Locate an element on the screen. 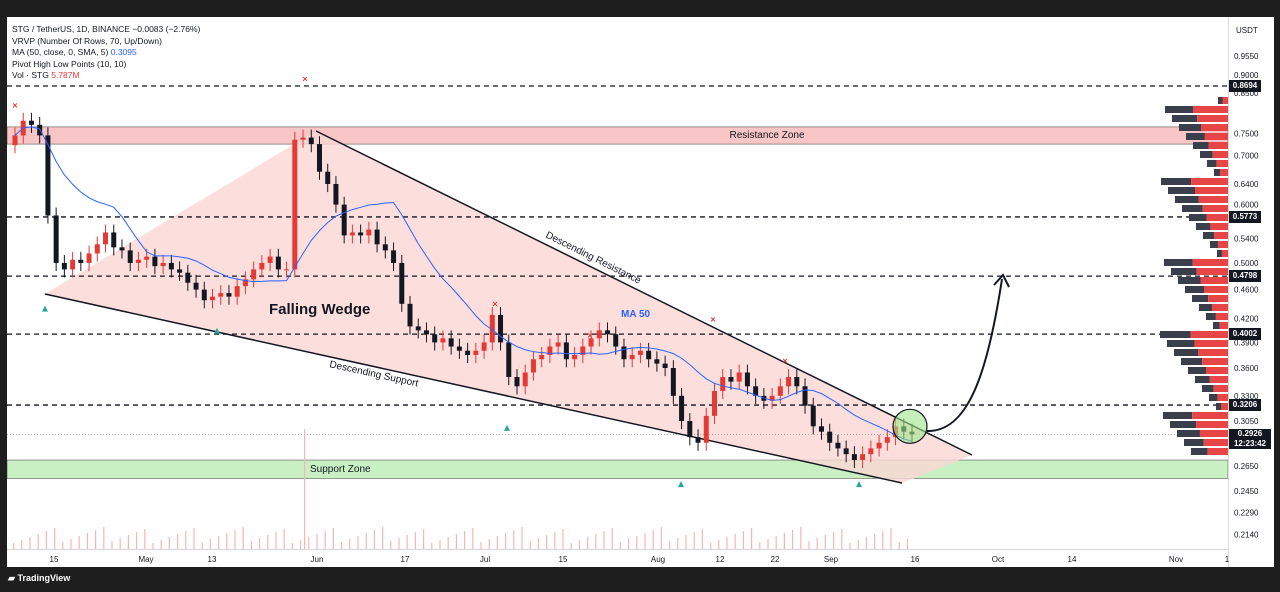  vol-value: 5.787M is located at coordinates (65, 75).